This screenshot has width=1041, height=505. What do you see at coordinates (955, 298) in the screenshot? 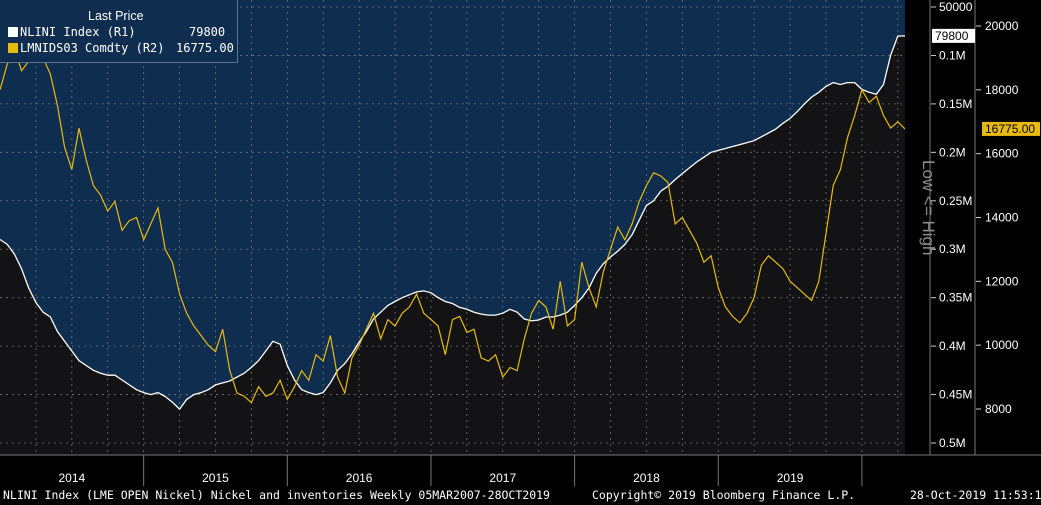
I see `axis-r1-tick-label: 0.35M` at bounding box center [955, 298].